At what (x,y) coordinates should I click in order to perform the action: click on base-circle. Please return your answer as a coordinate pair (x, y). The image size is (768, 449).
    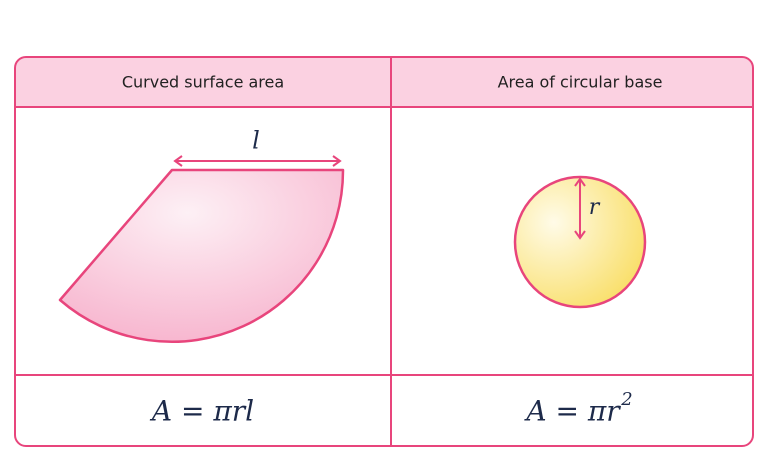
    Looking at the image, I should click on (580, 242).